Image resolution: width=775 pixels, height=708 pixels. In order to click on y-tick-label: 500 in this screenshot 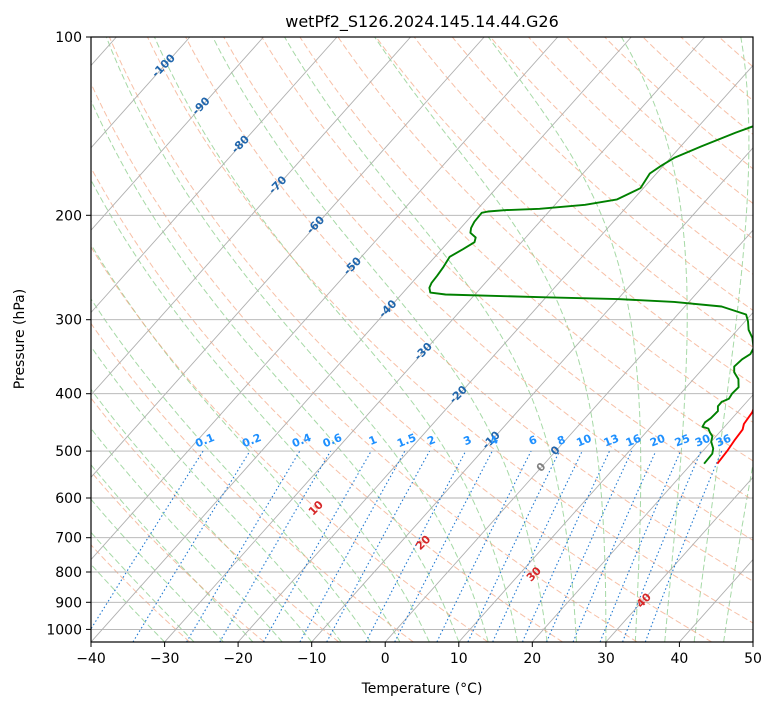, I will do `click(68, 452)`.